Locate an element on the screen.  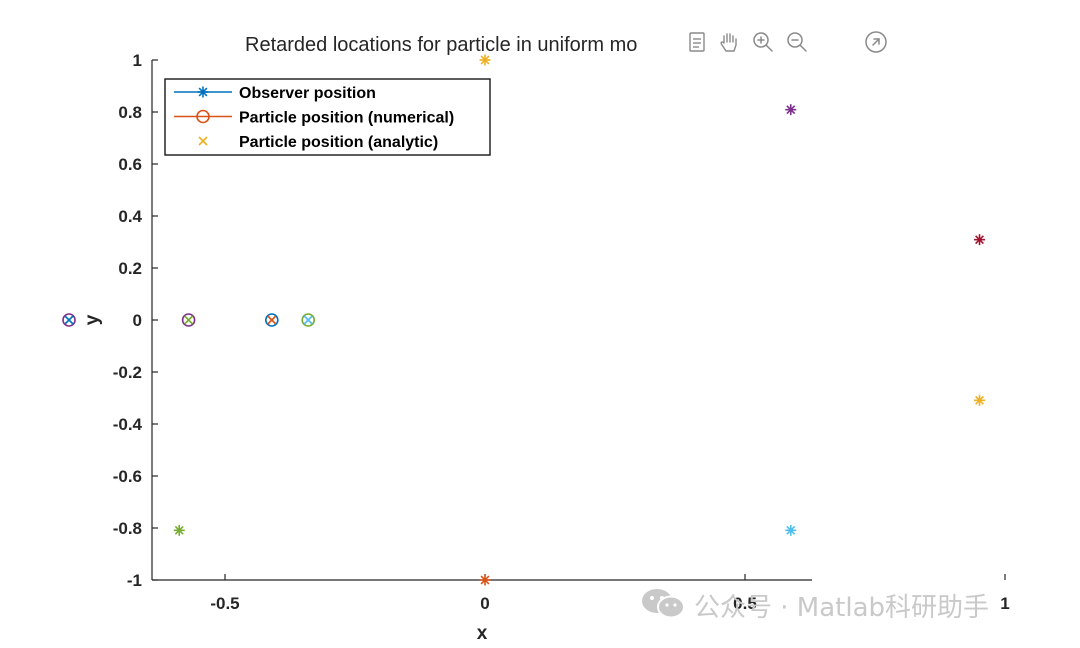
y-tick-label: -1 is located at coordinates (134, 580).